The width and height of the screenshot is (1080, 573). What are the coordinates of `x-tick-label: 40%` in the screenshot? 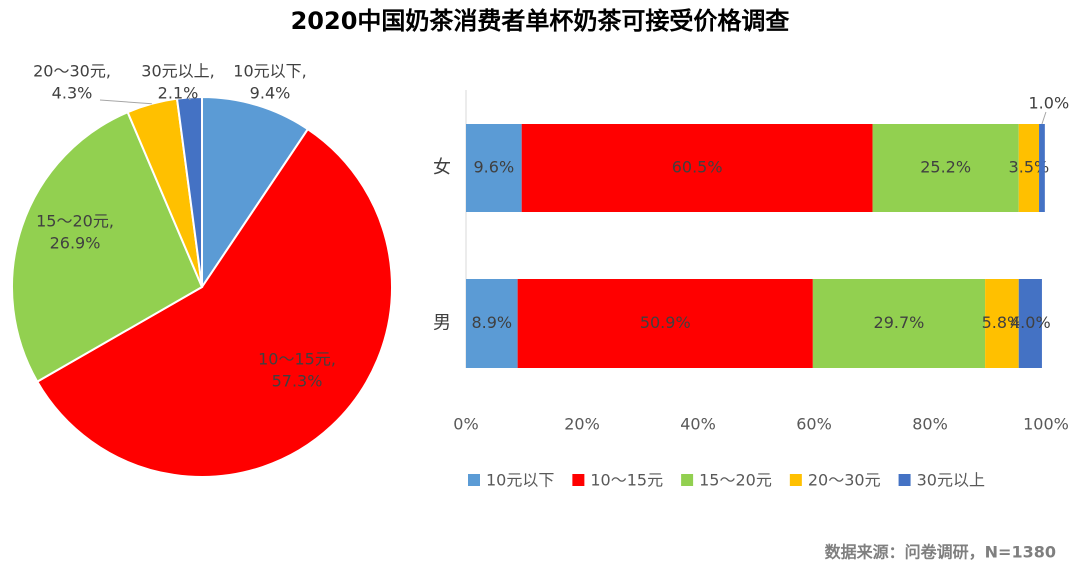 It's located at (698, 424).